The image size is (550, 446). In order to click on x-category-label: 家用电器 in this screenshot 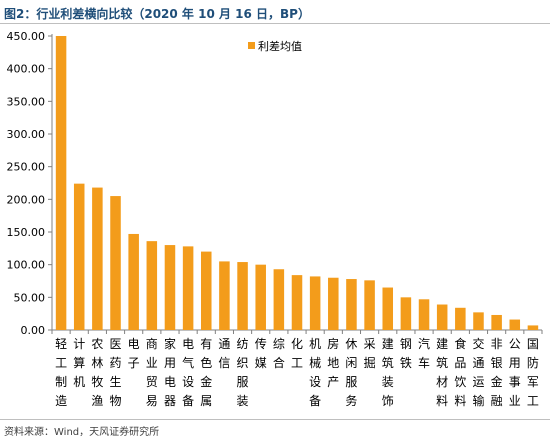, I will do `click(170, 372)`.